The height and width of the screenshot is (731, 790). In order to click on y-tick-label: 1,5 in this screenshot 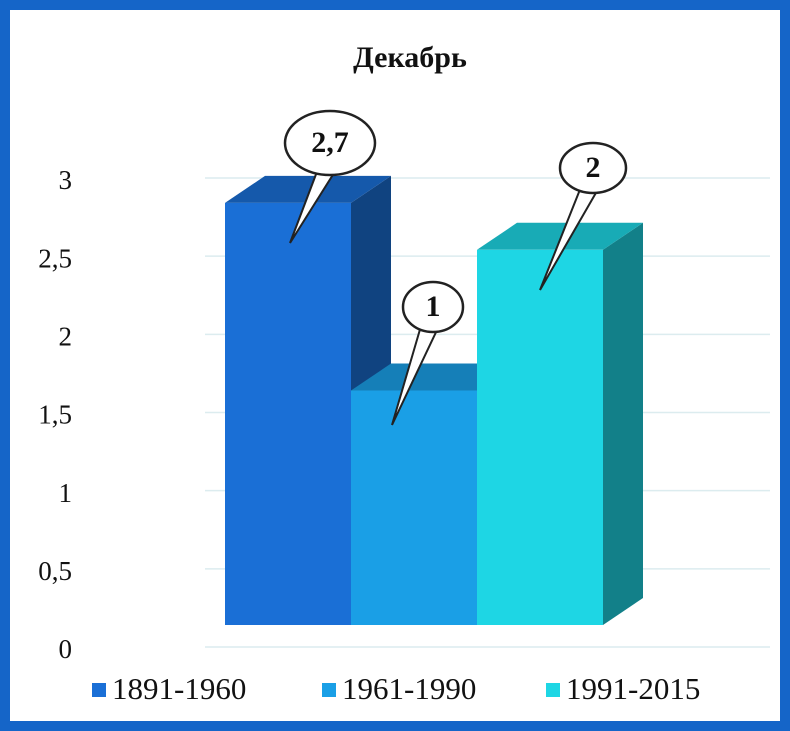, I will do `click(55, 415)`.